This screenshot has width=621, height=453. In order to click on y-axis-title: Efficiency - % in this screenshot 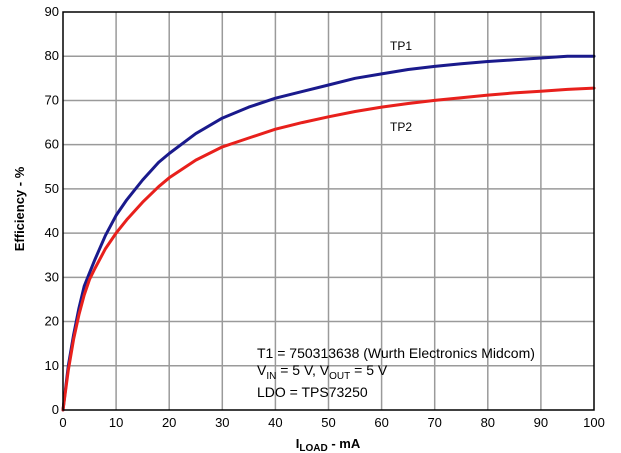, I will do `click(19, 208)`.